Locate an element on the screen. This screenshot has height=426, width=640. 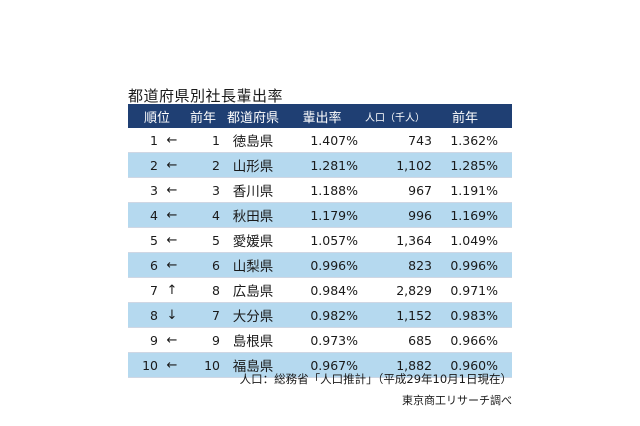
ratio-cell: 1.281% is located at coordinates (322, 165).